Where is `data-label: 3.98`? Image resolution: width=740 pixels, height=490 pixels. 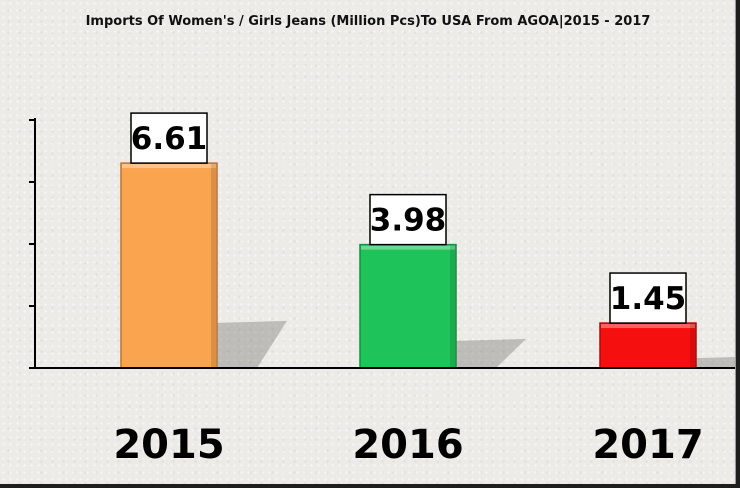 data-label: 3.98 is located at coordinates (408, 221).